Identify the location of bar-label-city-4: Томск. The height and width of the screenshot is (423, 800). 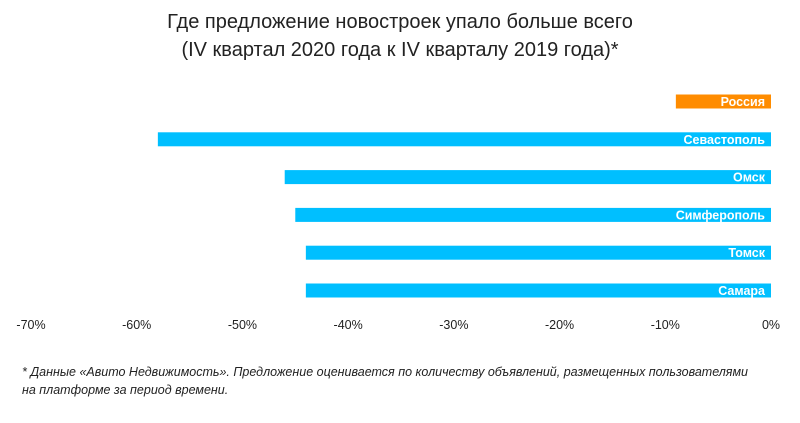
(746, 253).